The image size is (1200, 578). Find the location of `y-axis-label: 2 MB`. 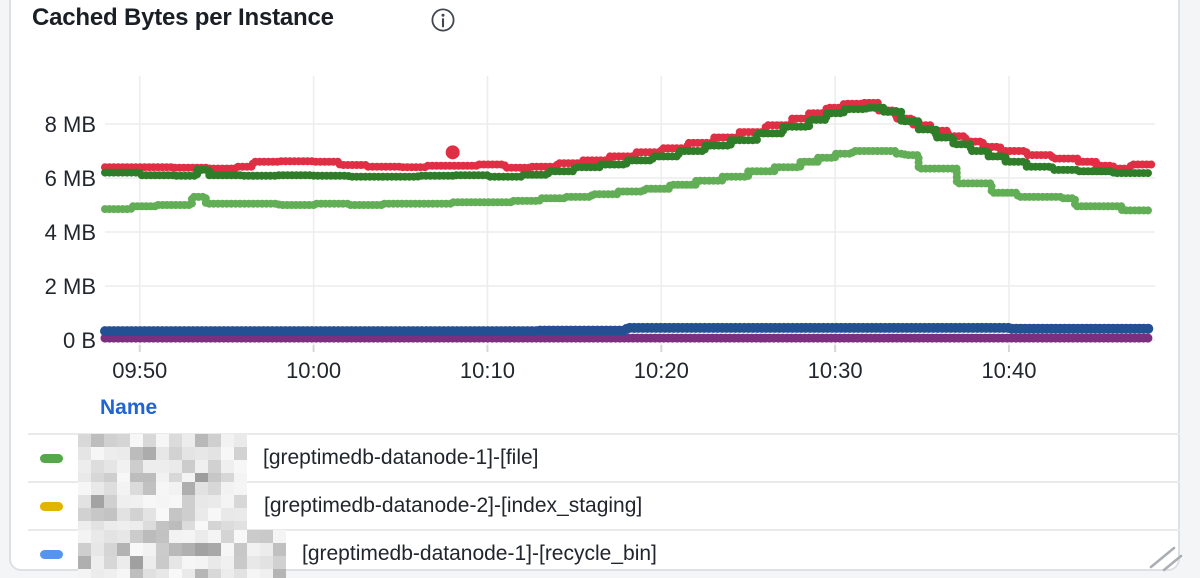

y-axis-label: 2 MB is located at coordinates (70, 286).